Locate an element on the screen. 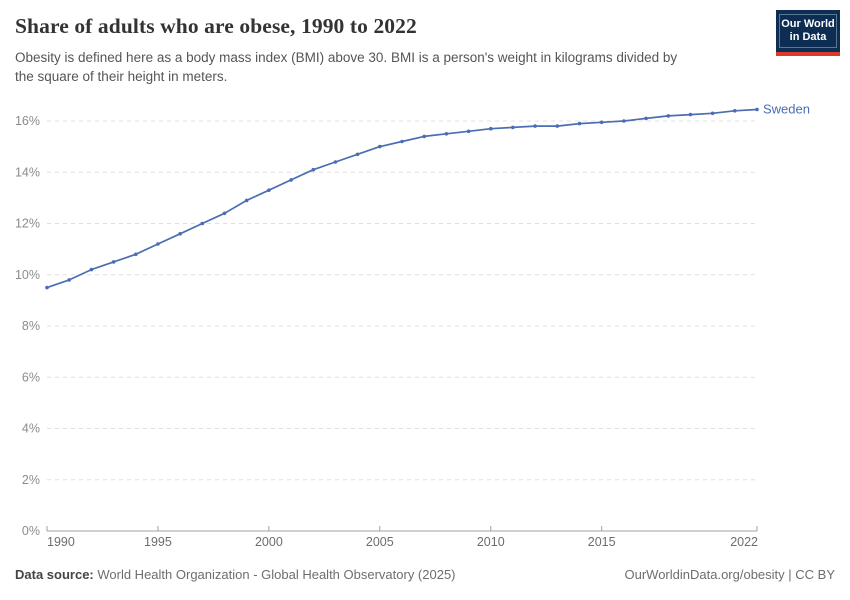 The image size is (850, 600). owid-logo: Our World in Data is located at coordinates (808, 33).